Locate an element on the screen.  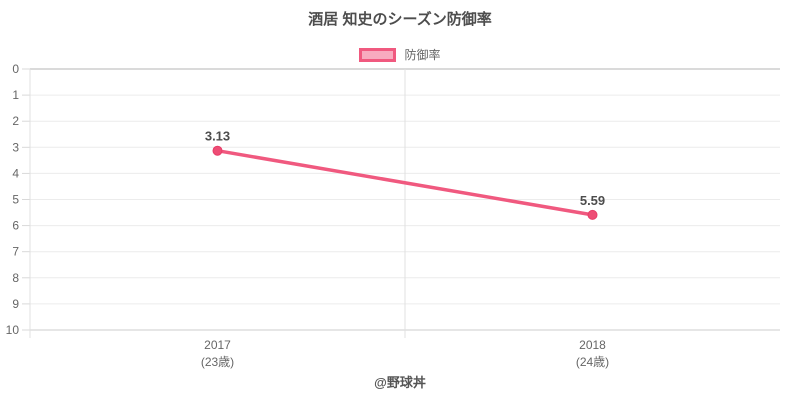
data-point-value-label: 3.13 is located at coordinates (217, 136).